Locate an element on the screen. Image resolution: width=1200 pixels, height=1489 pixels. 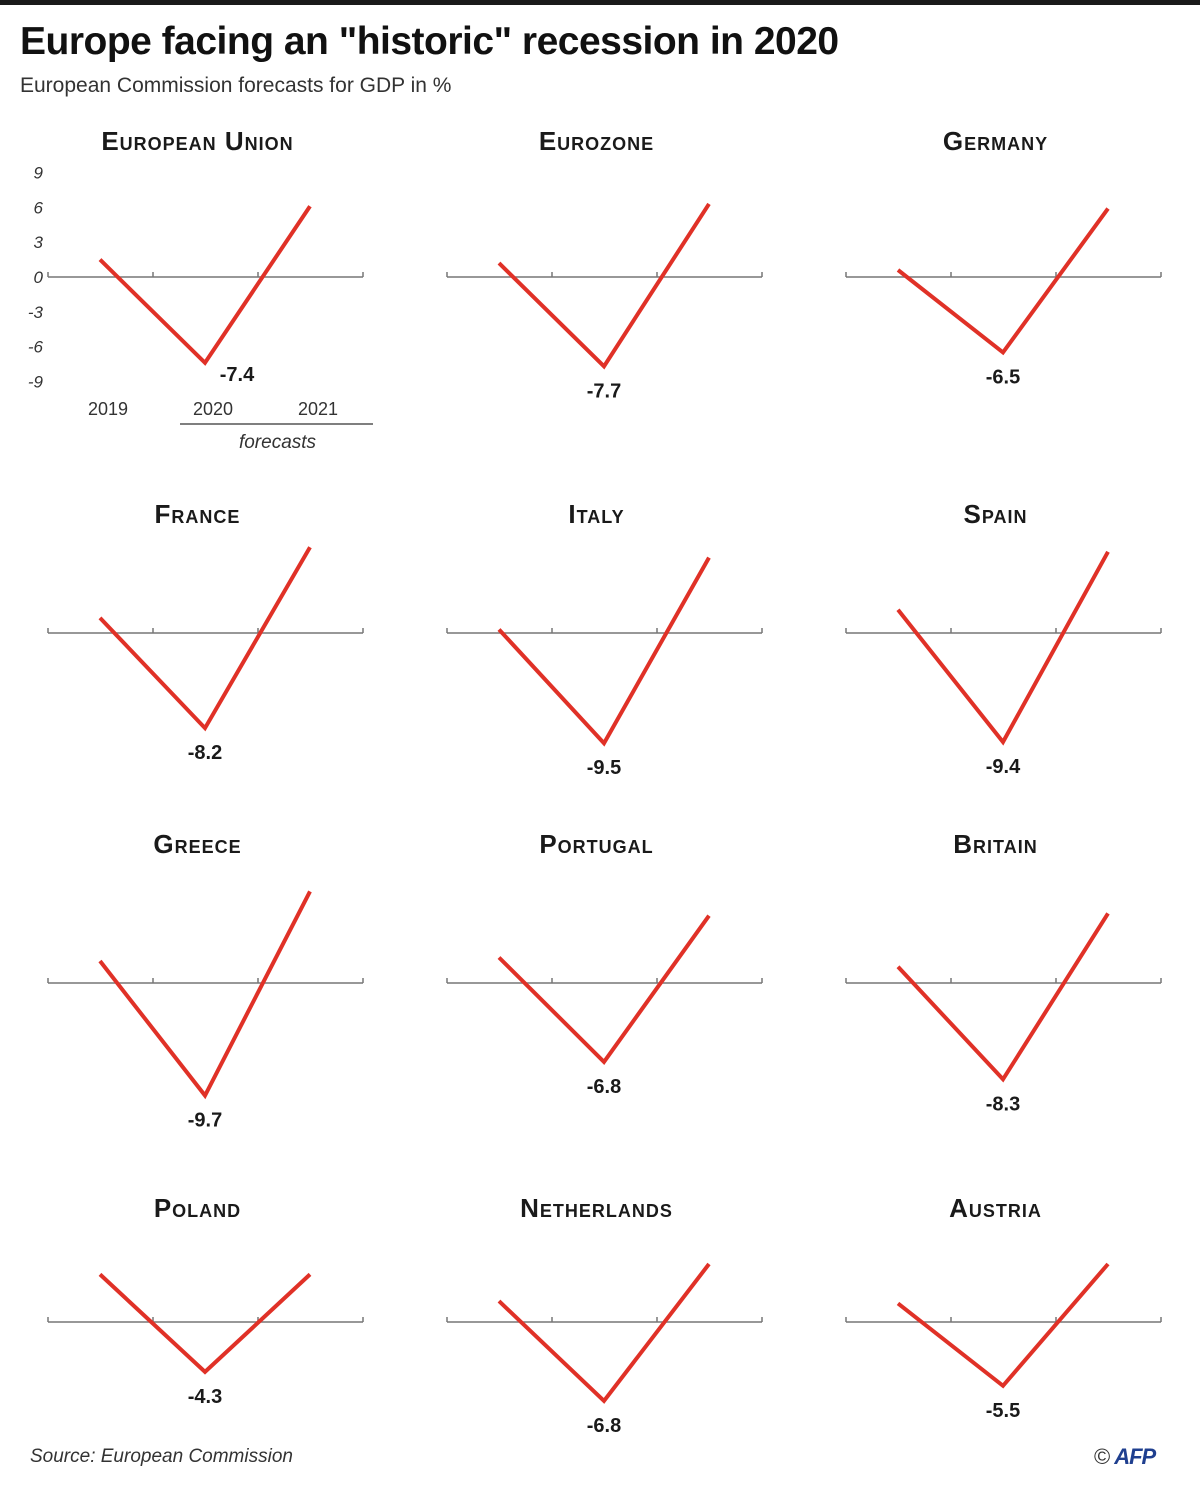
top-rule is located at coordinates (600, 2).